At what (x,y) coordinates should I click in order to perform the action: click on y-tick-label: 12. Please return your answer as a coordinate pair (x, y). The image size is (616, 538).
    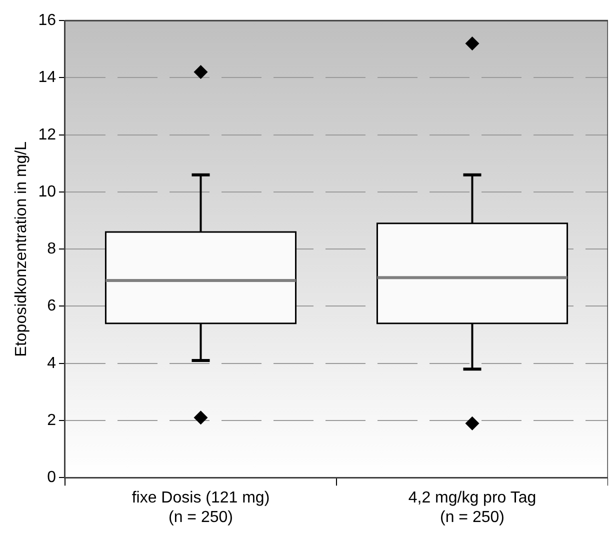
    Looking at the image, I should click on (47, 135).